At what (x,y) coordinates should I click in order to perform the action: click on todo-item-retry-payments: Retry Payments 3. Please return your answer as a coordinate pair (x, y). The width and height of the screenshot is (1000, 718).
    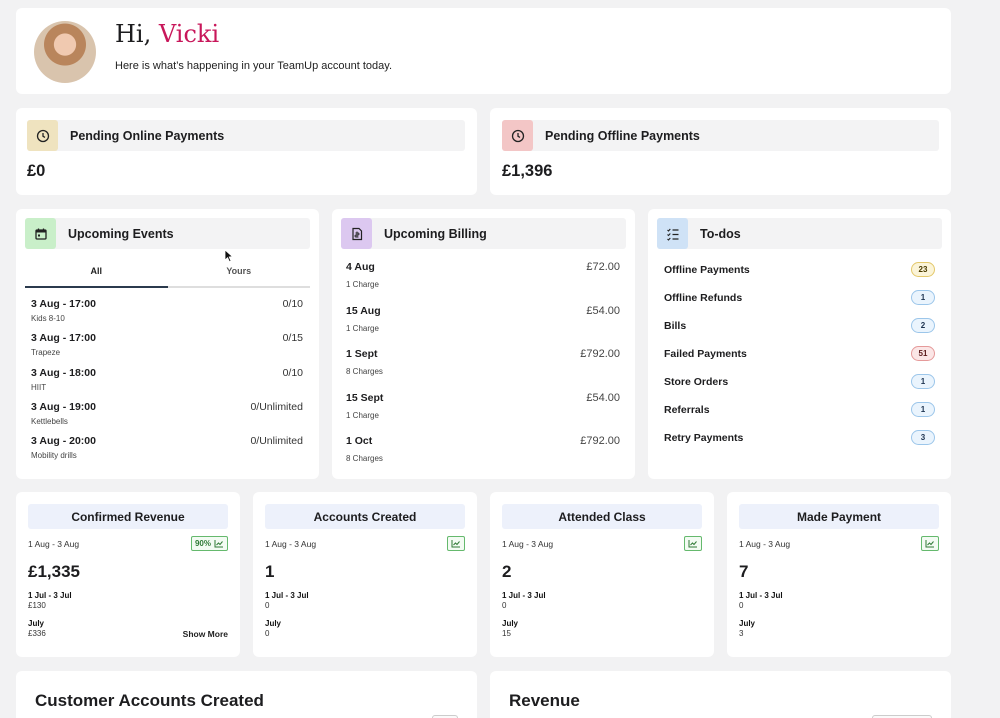
    Looking at the image, I should click on (799, 437).